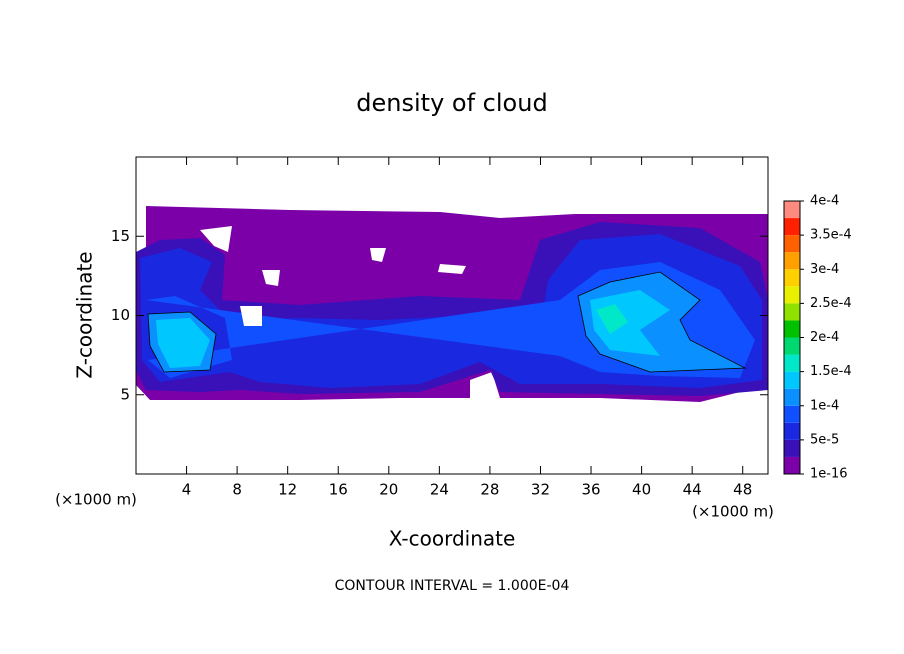 This screenshot has height=654, width=904. Describe the element at coordinates (641, 490) in the screenshot. I see `x-tick-label: 40` at that location.